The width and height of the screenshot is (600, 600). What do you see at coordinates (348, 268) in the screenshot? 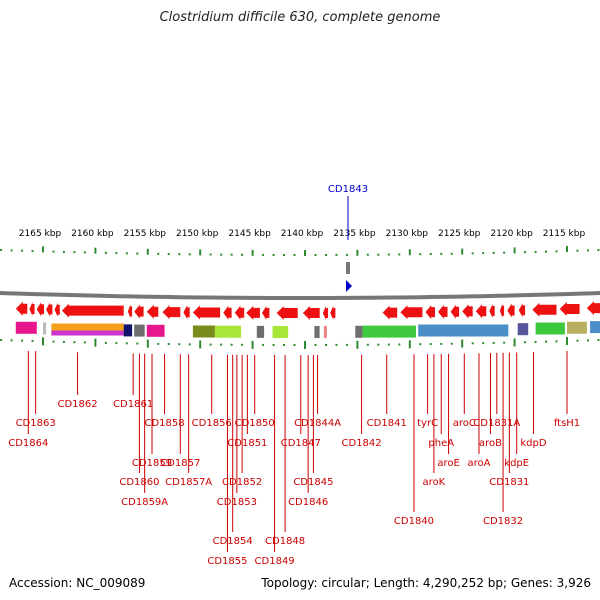
I see `marker-box` at bounding box center [348, 268].